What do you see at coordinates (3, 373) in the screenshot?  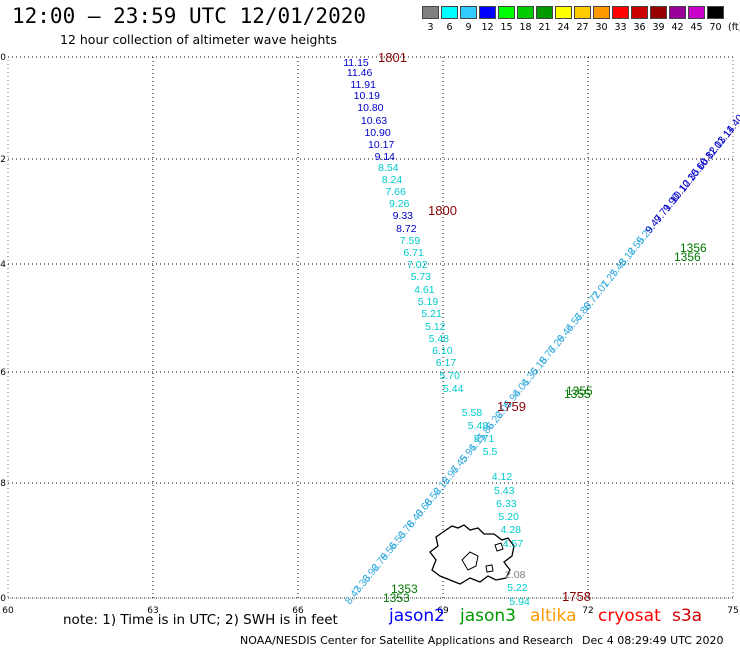 I see `lat-label: -46` at bounding box center [3, 373].